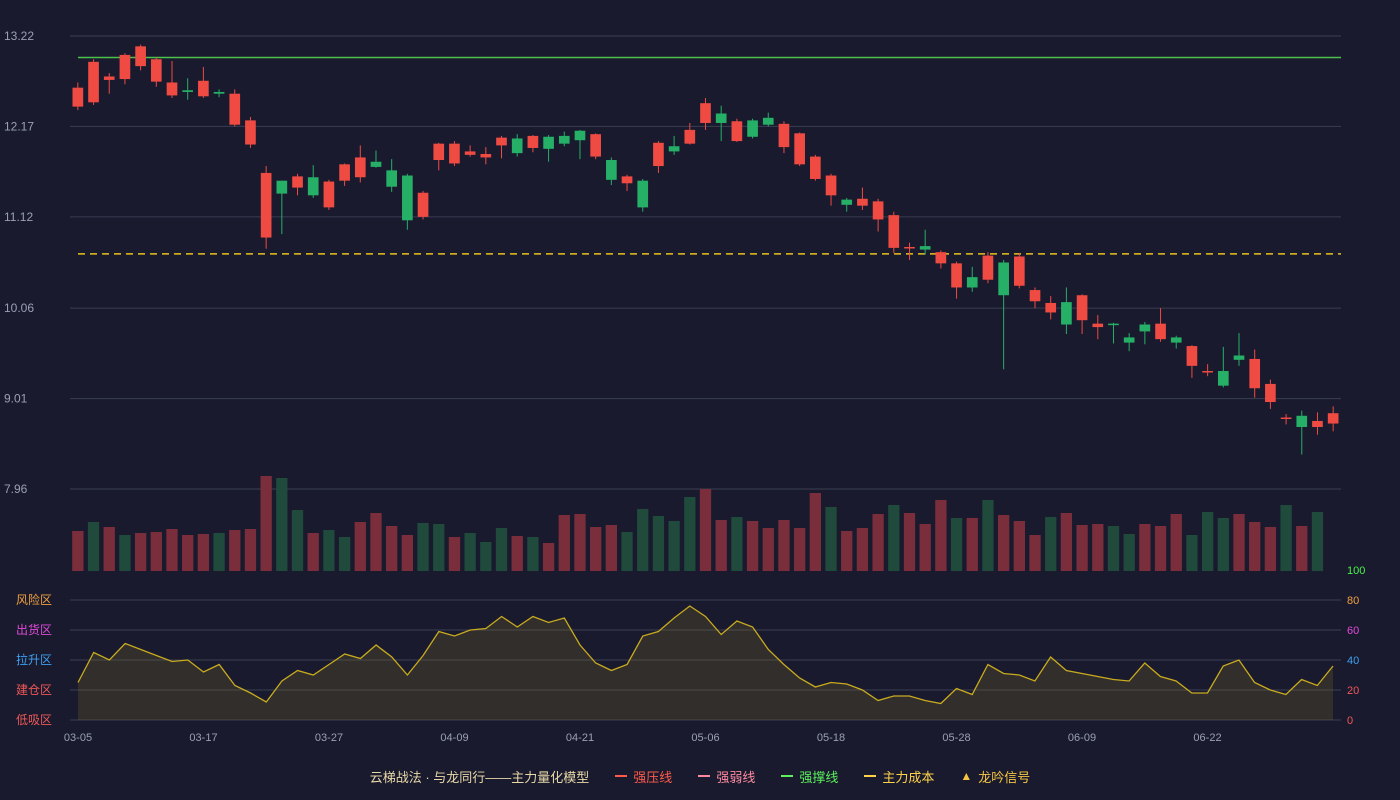 The height and width of the screenshot is (800, 1400). I want to click on osc-zone-label-4: 低吸区, so click(34, 720).